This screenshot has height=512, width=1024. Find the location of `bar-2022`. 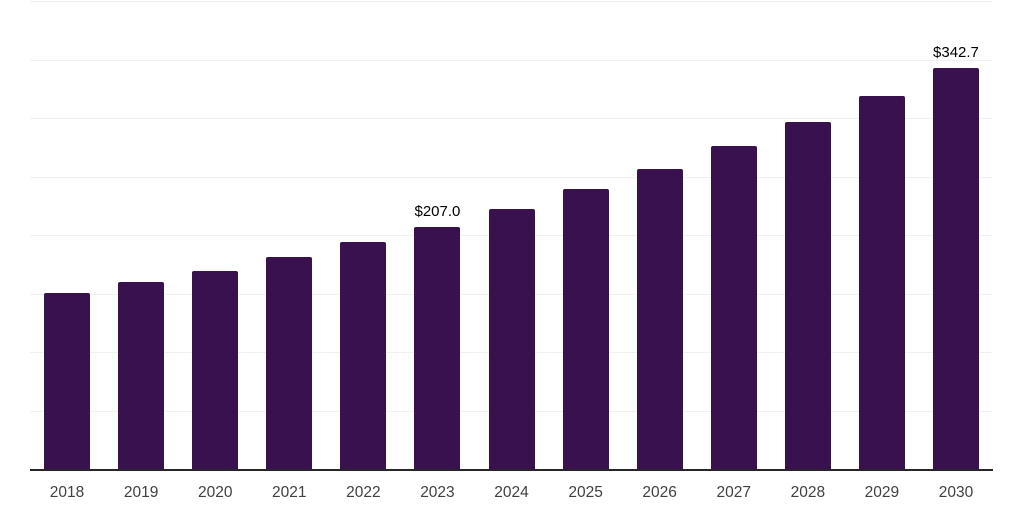

bar-2022 is located at coordinates (363, 355).